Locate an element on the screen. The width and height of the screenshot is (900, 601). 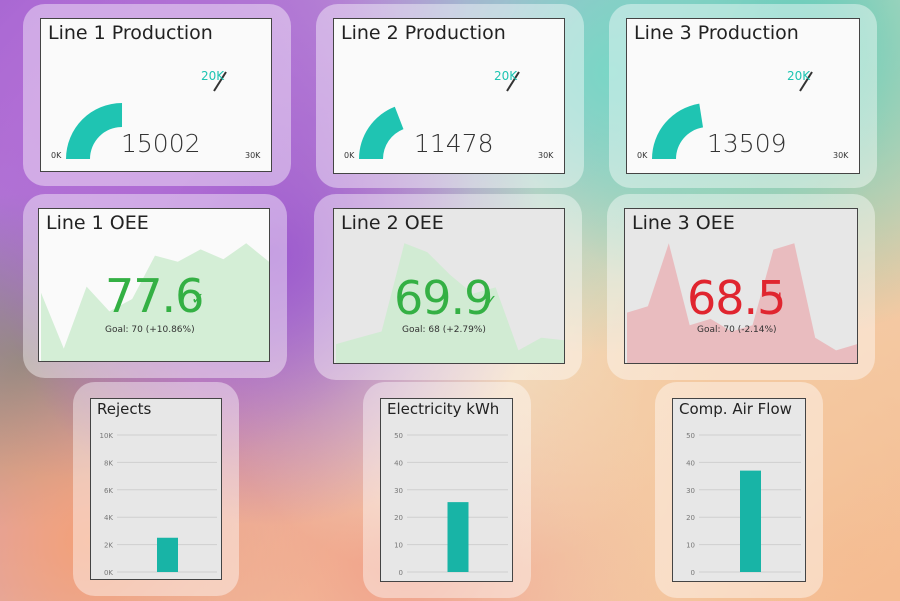
y-tick-label: 6K is located at coordinates (108, 491).